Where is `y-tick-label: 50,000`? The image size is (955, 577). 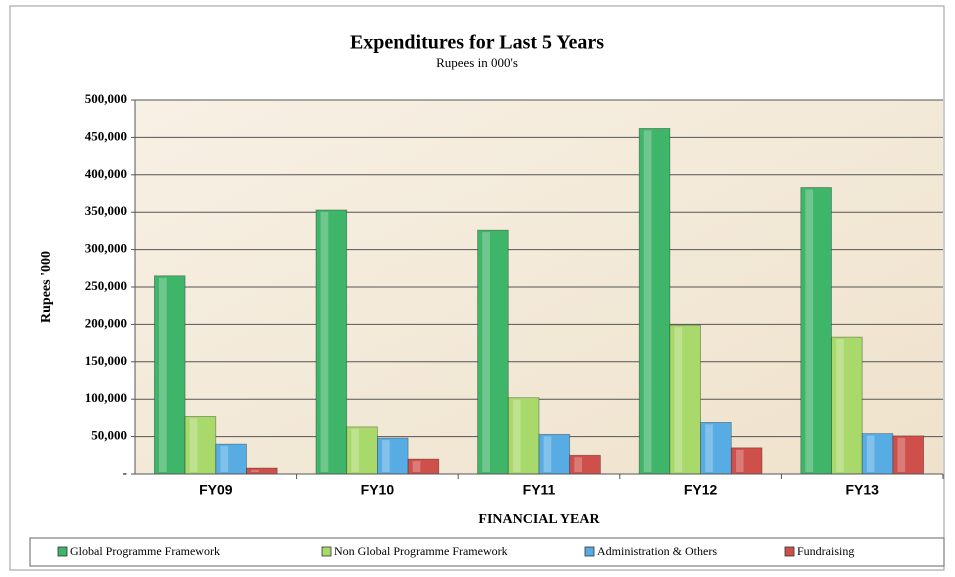
y-tick-label: 50,000 is located at coordinates (109, 435).